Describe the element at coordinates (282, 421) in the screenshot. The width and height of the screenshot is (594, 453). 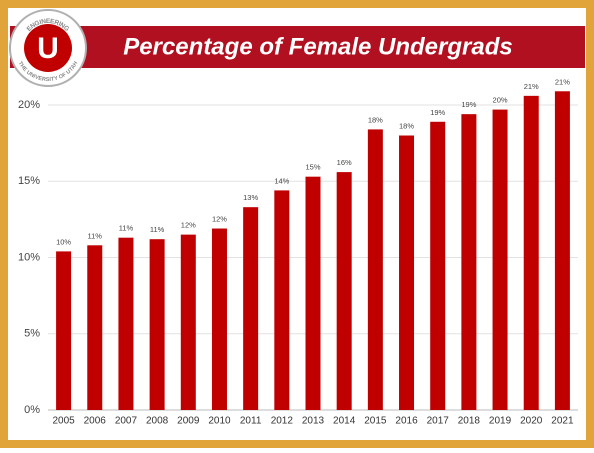
I see `x-tick-label: 2012` at that location.